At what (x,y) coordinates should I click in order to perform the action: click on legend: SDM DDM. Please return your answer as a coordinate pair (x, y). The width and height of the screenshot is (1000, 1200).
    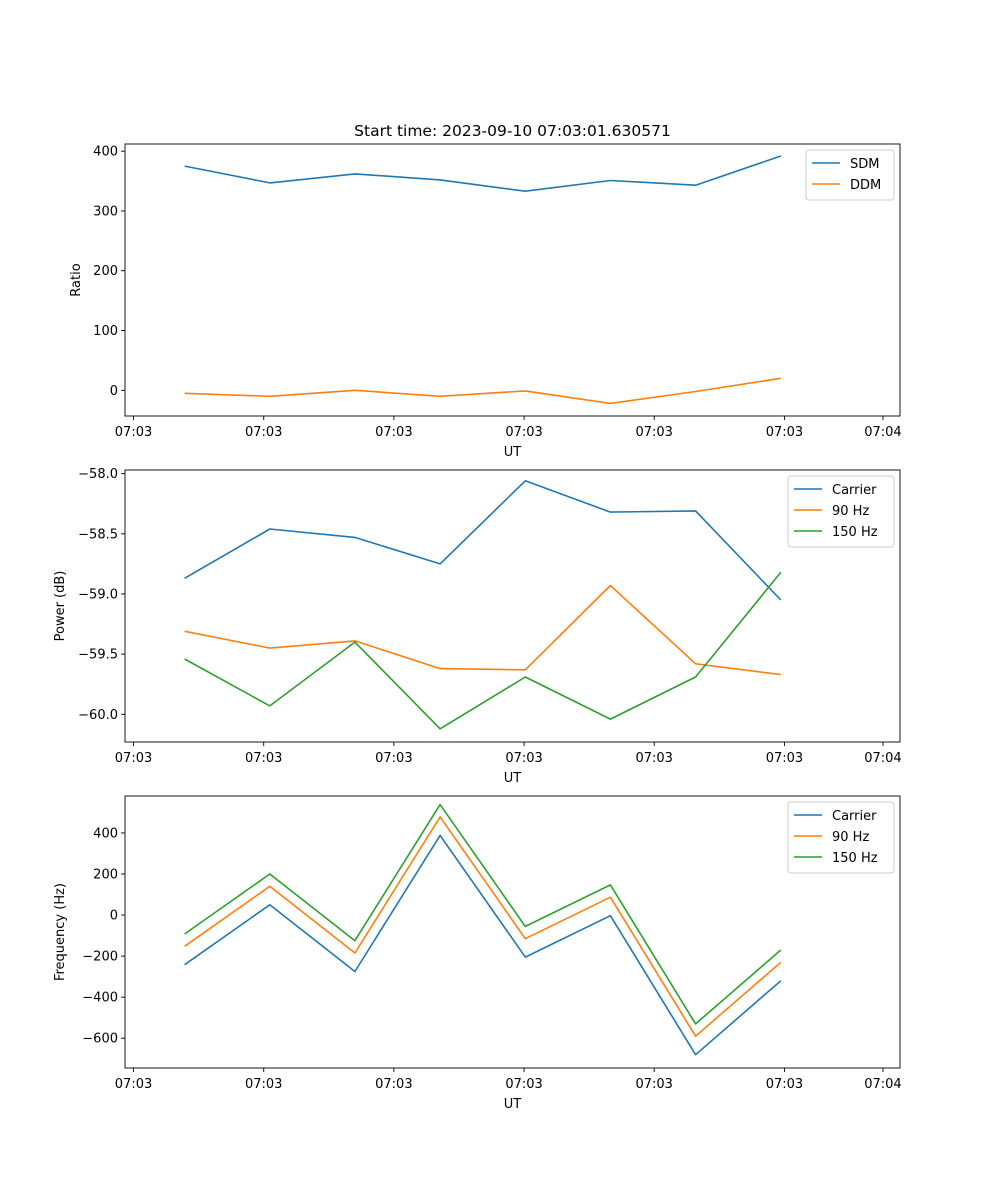
    Looking at the image, I should click on (850, 175).